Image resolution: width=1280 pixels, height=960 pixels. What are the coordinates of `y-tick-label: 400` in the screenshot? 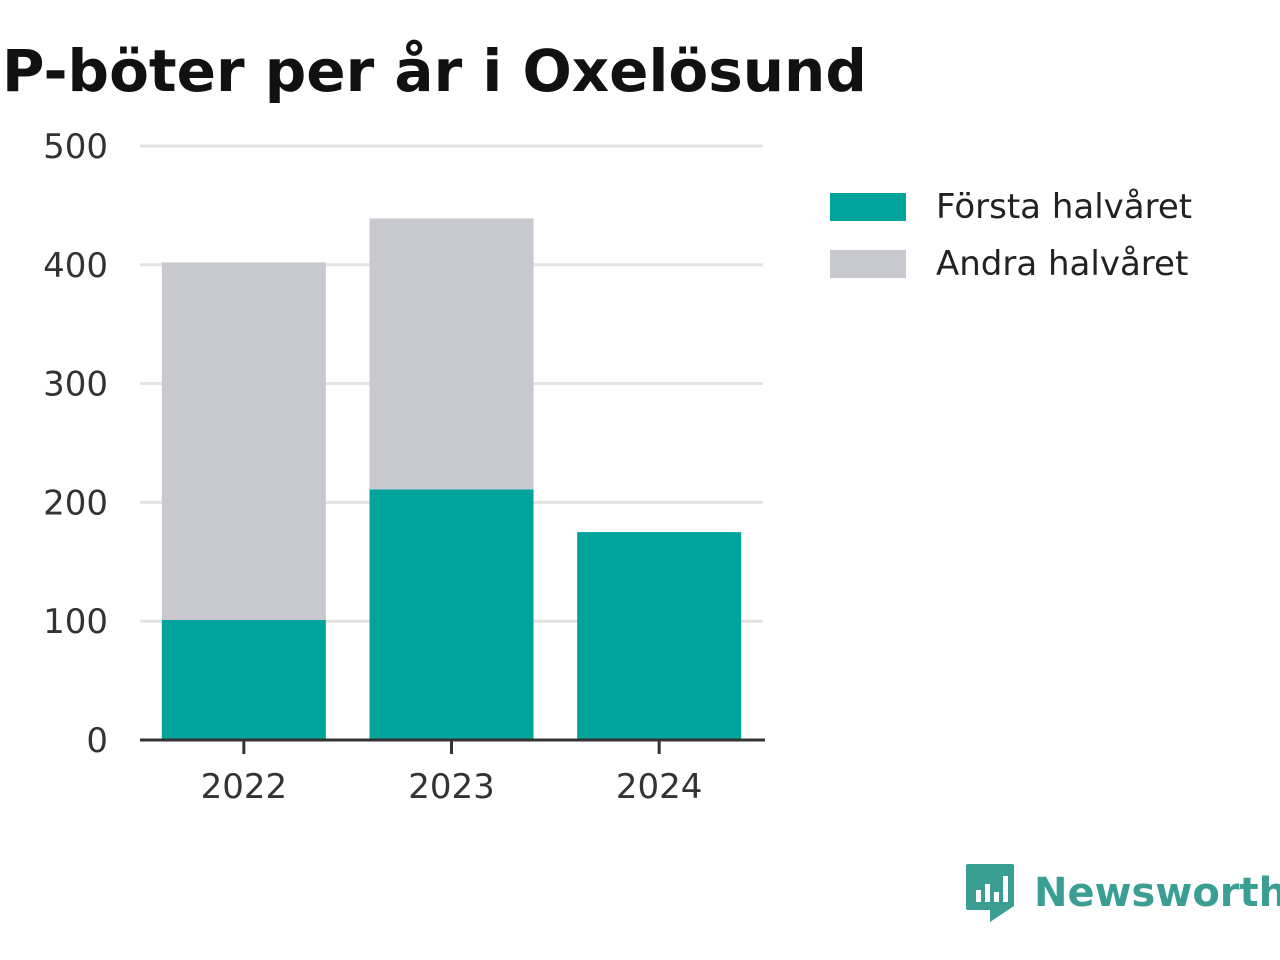 It's located at (75, 266).